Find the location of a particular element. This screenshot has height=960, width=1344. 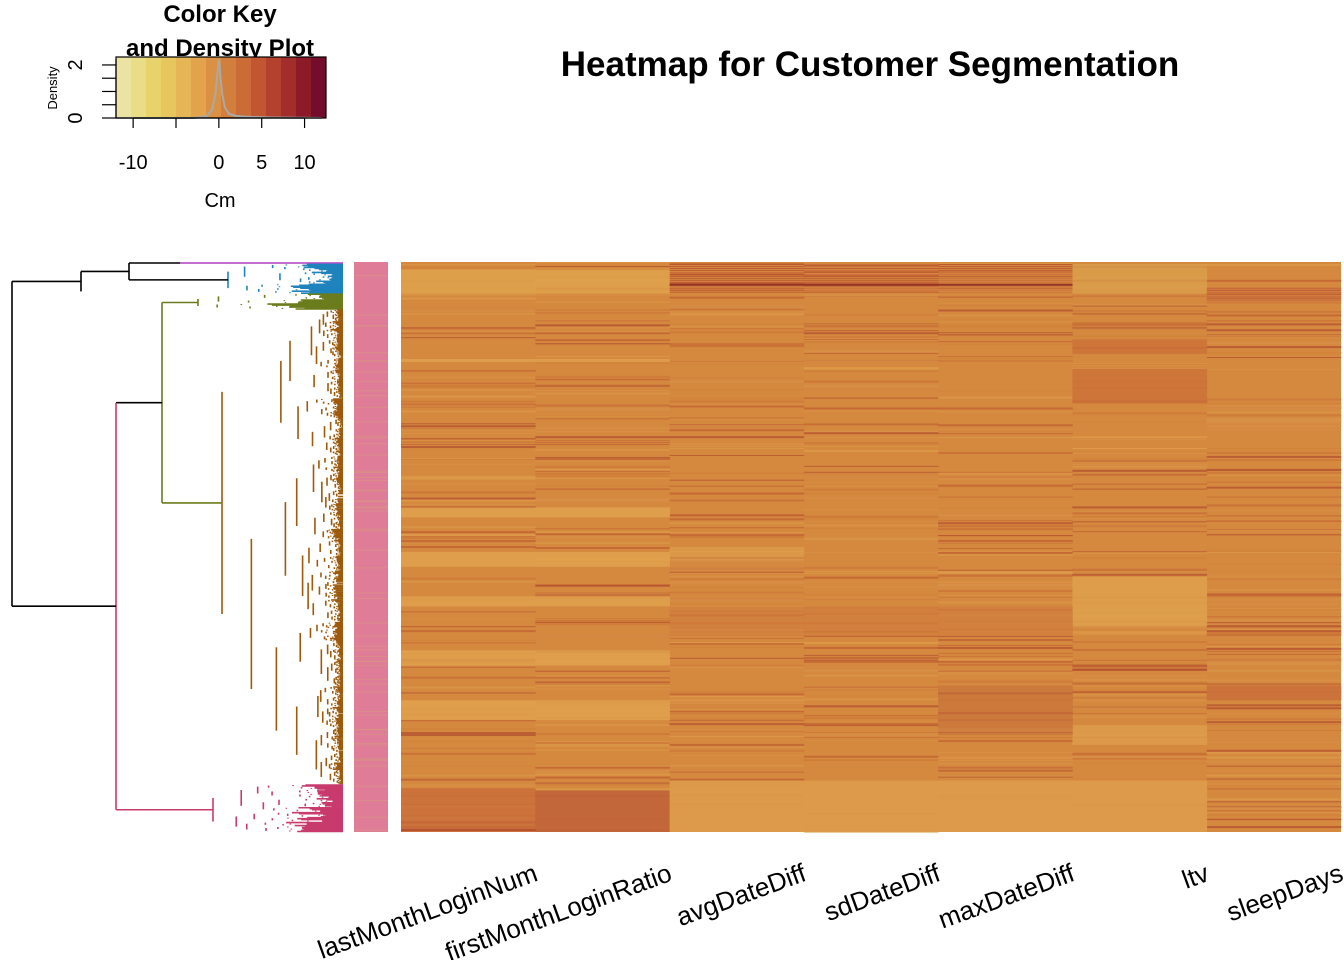

row-dendrogram is located at coordinates (177, 547).